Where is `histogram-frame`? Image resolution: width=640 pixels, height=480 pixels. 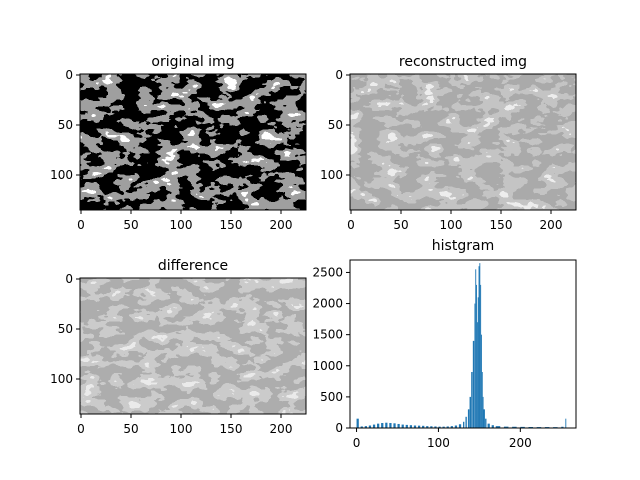
histogram-frame is located at coordinates (463, 344).